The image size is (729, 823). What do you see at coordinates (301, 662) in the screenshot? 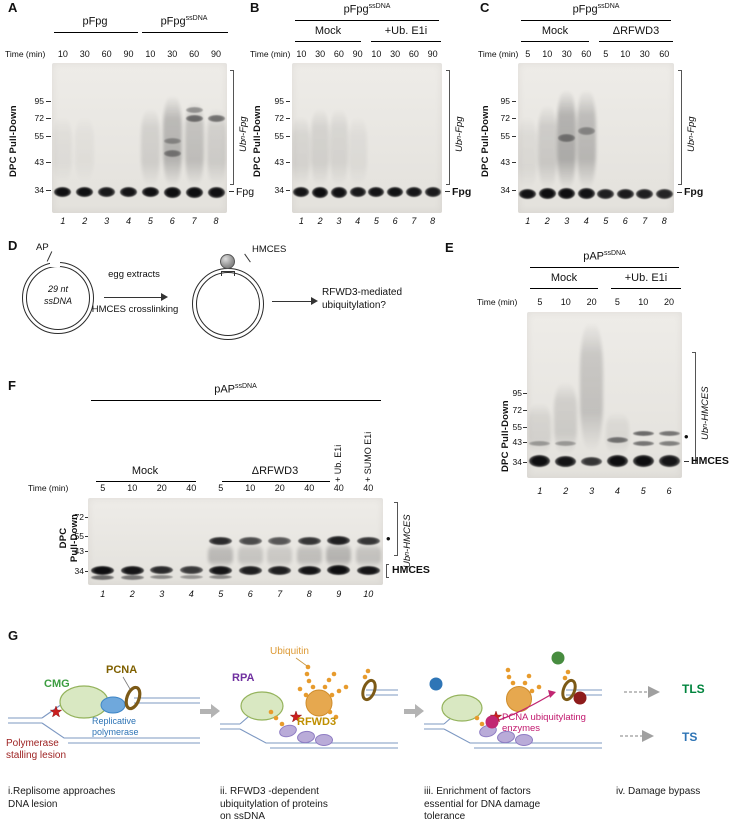
I see `ubiquitin-pointer` at bounding box center [301, 662].